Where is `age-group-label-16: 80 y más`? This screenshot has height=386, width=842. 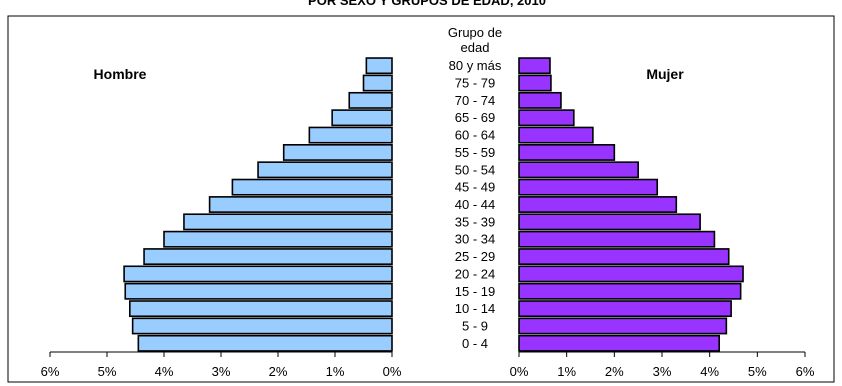 age-group-label-16: 80 y más is located at coordinates (475, 65).